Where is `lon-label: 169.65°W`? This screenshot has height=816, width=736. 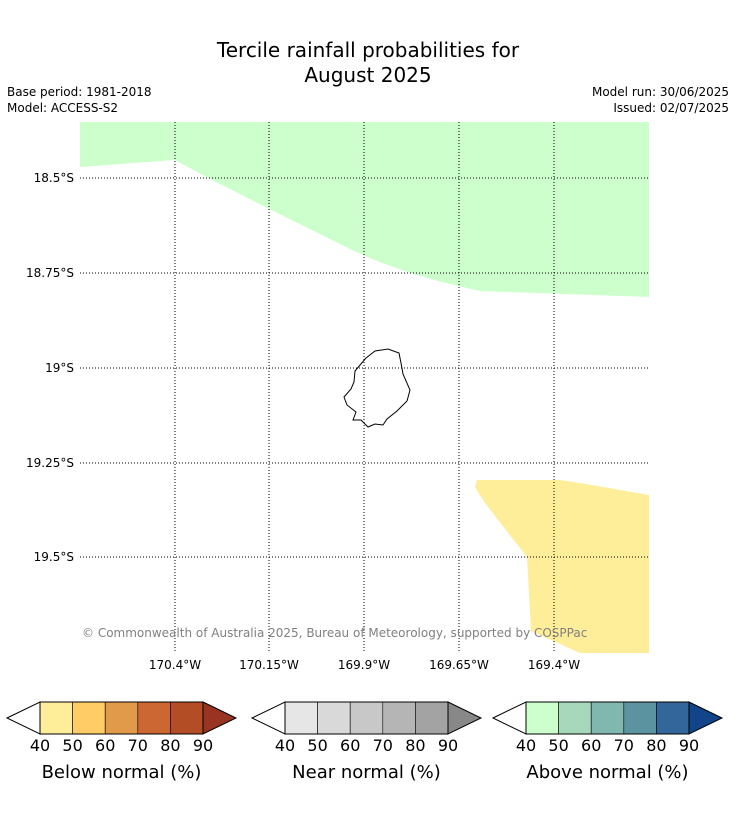
lon-label: 169.65°W is located at coordinates (459, 665).